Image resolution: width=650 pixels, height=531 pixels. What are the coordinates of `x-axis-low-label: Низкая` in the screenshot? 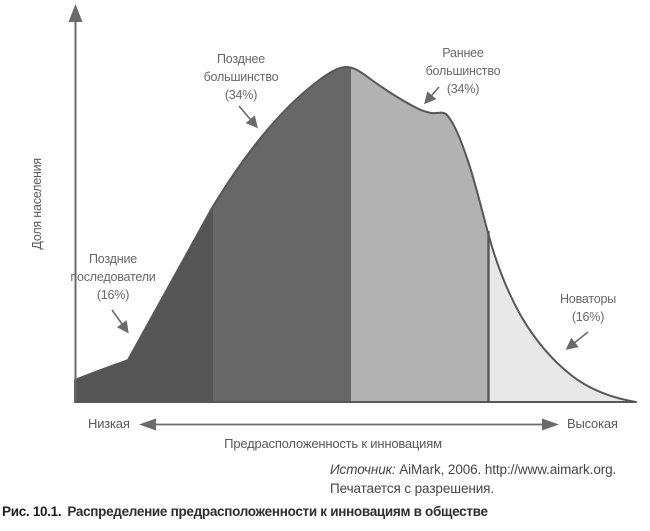 It's located at (109, 423).